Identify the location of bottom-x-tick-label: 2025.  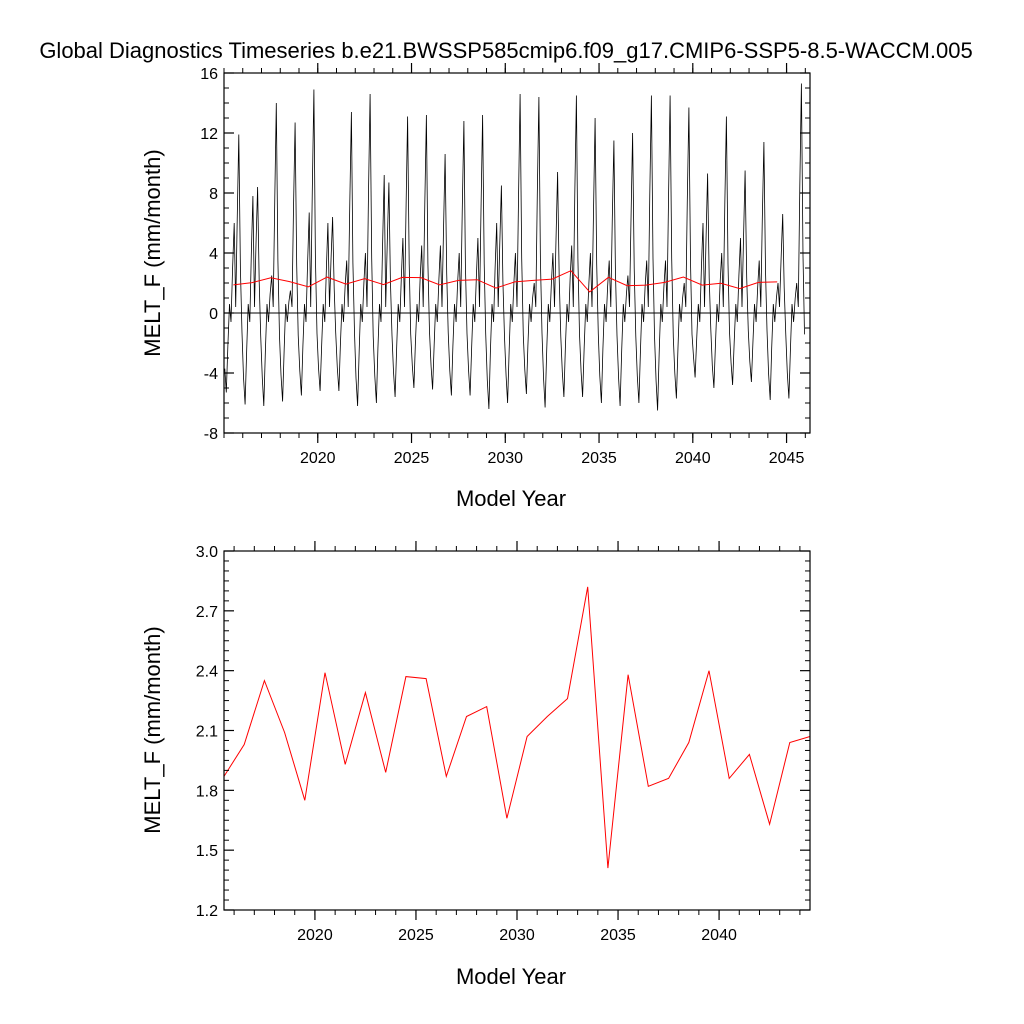
(416, 935).